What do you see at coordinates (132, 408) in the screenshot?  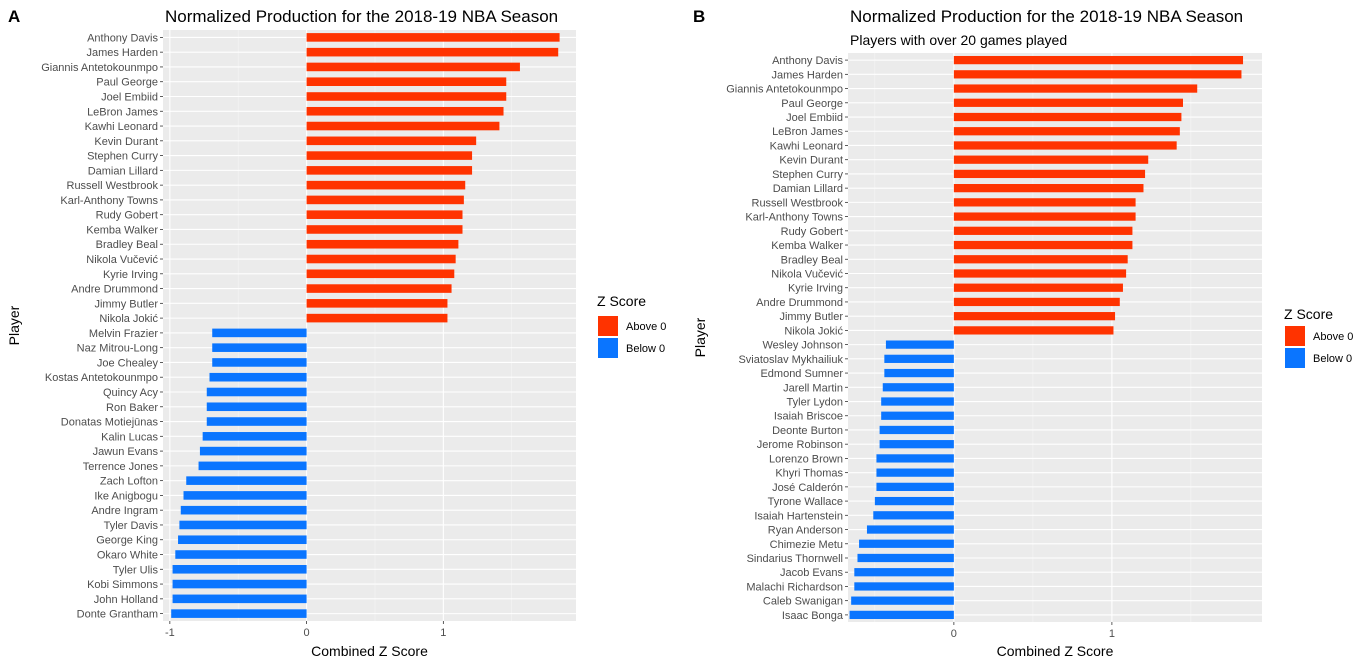 I see `y-tick-label: Ron Baker` at bounding box center [132, 408].